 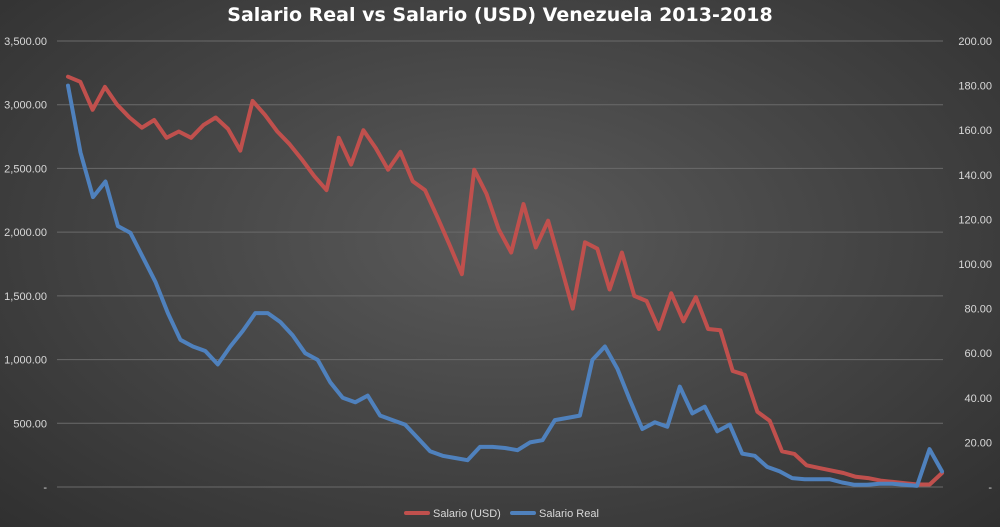 What do you see at coordinates (975, 176) in the screenshot?
I see `right-tick-label: 140.00` at bounding box center [975, 176].